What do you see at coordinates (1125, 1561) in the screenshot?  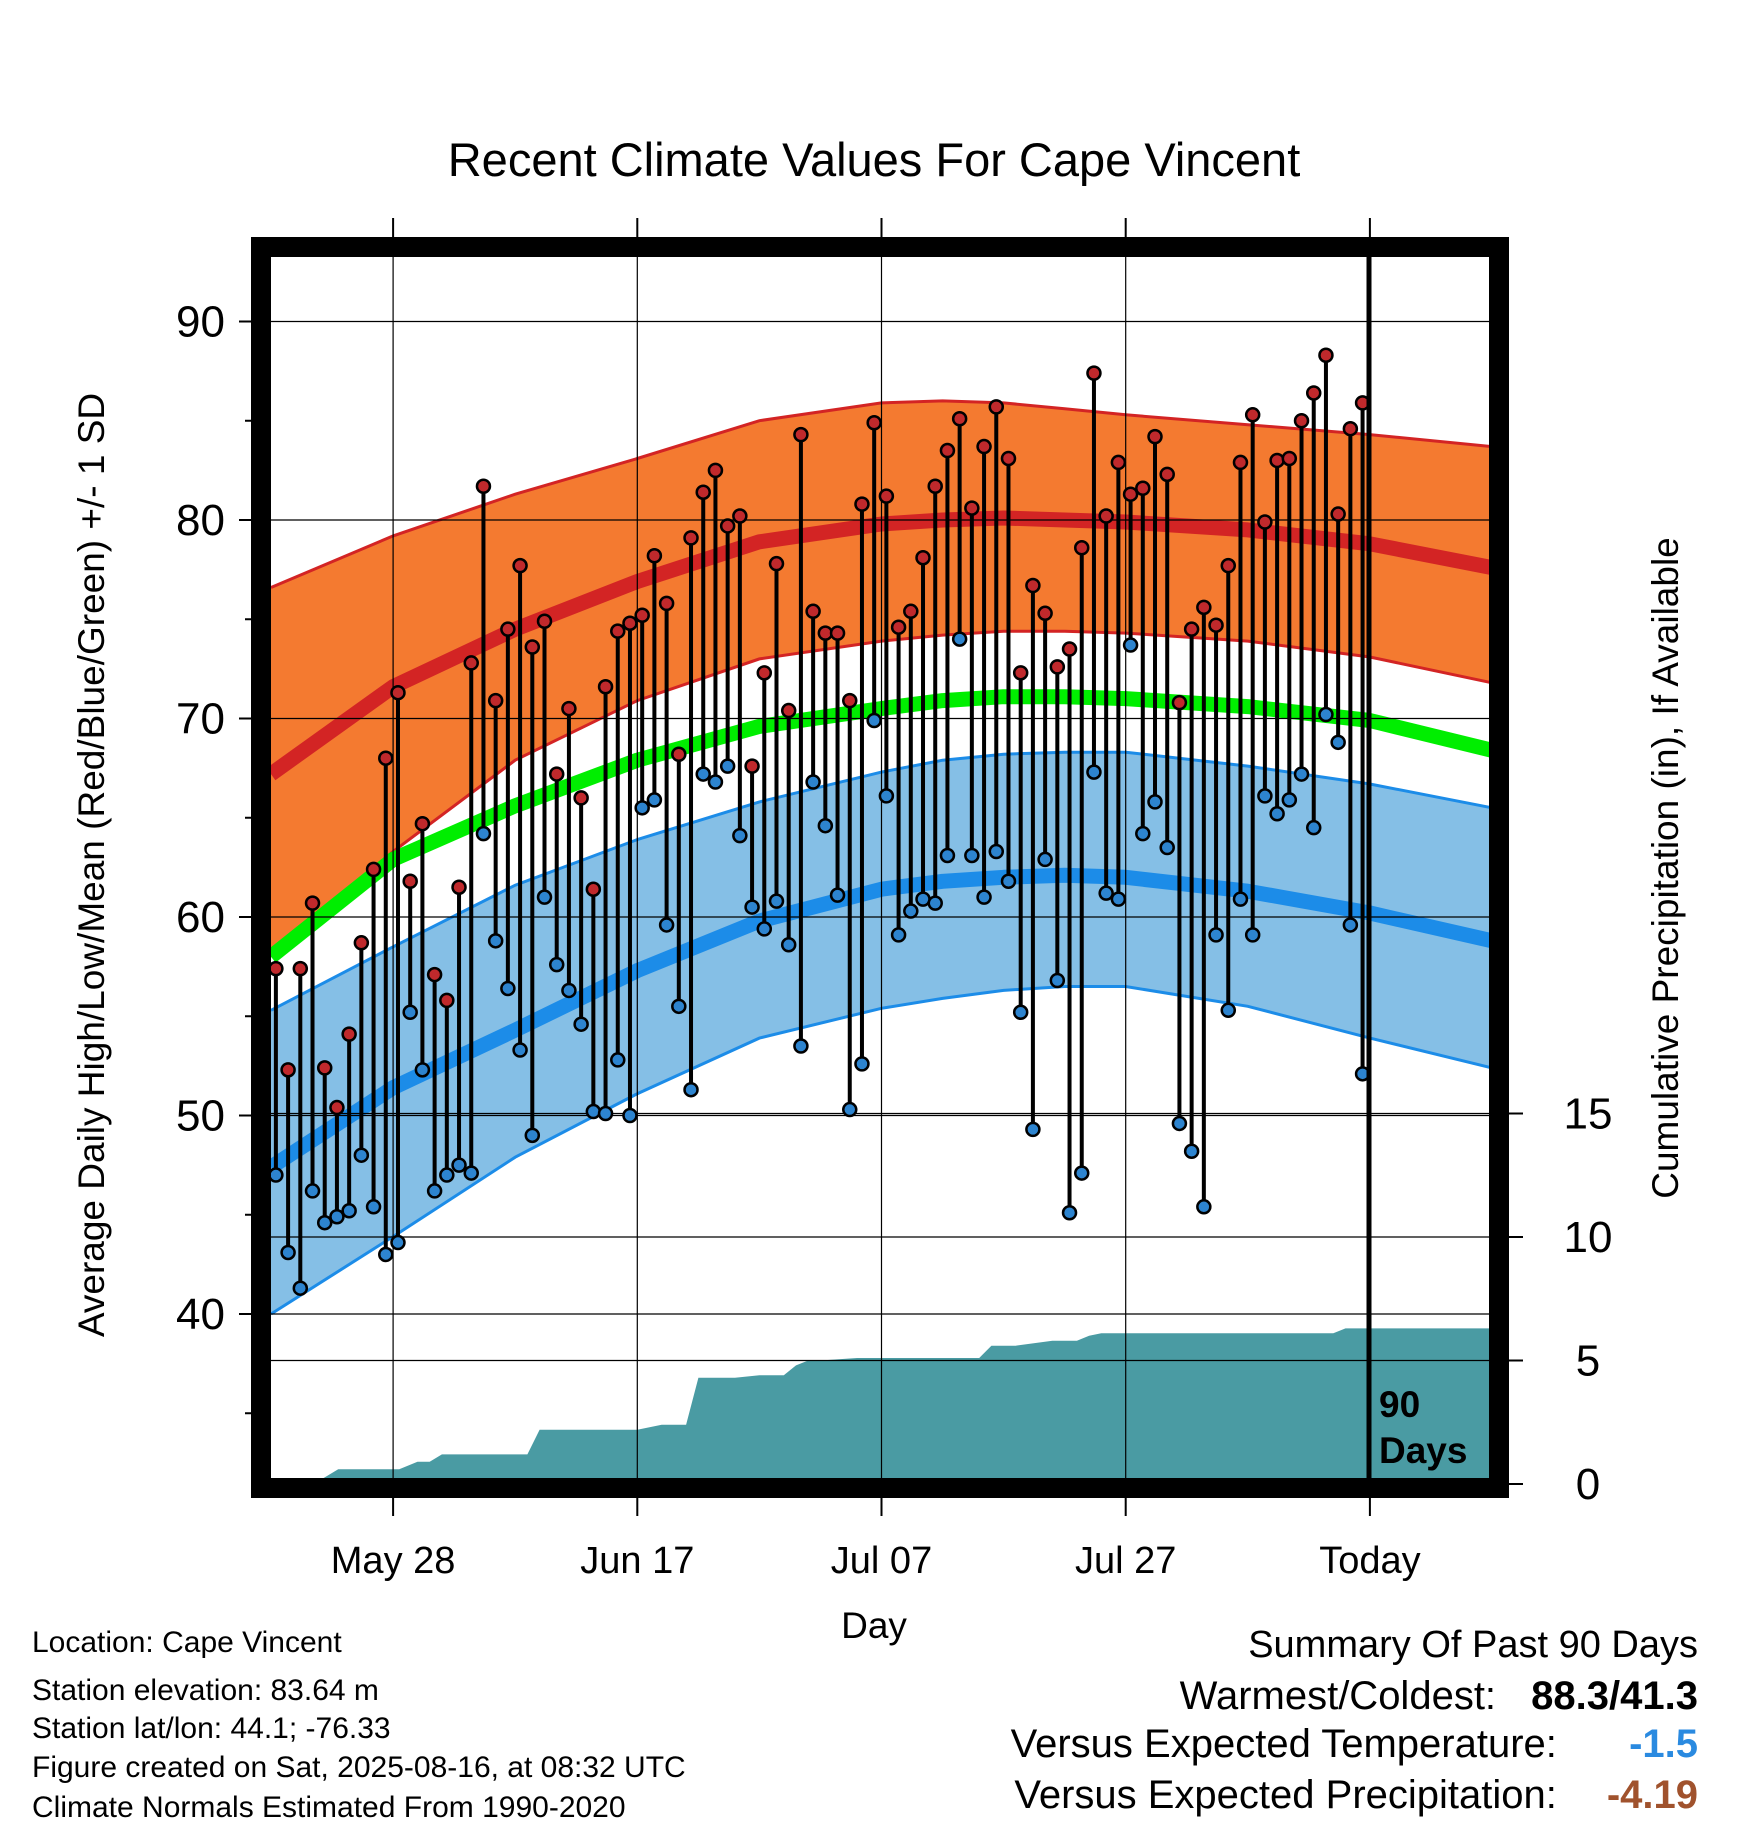 I see `x-tick-label: Jul 27` at bounding box center [1125, 1561].